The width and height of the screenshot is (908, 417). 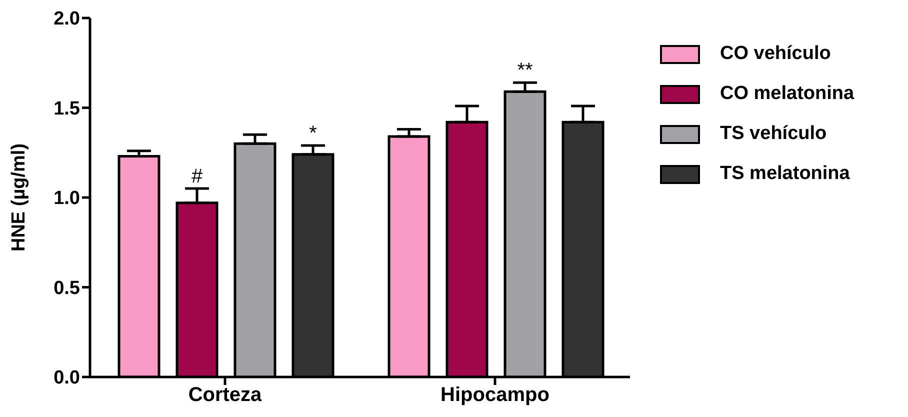 What do you see at coordinates (225, 395) in the screenshot?
I see `x-tick-label: Corteza` at bounding box center [225, 395].